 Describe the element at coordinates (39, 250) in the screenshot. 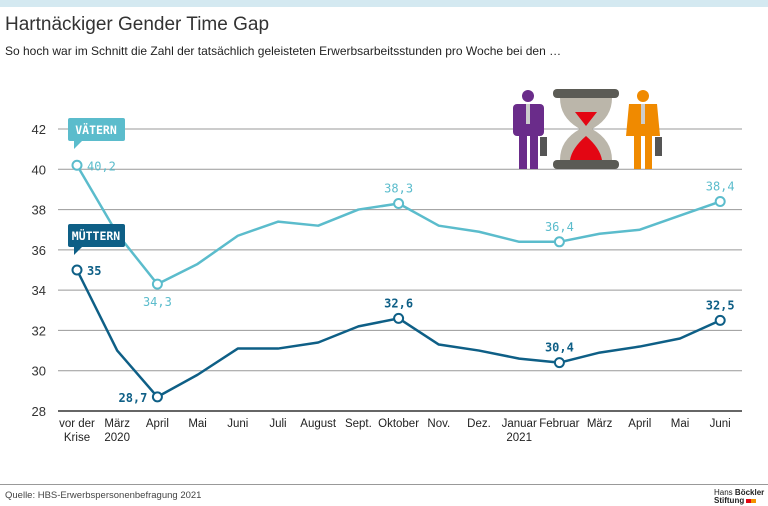

I see `y-tick-label: 36` at that location.